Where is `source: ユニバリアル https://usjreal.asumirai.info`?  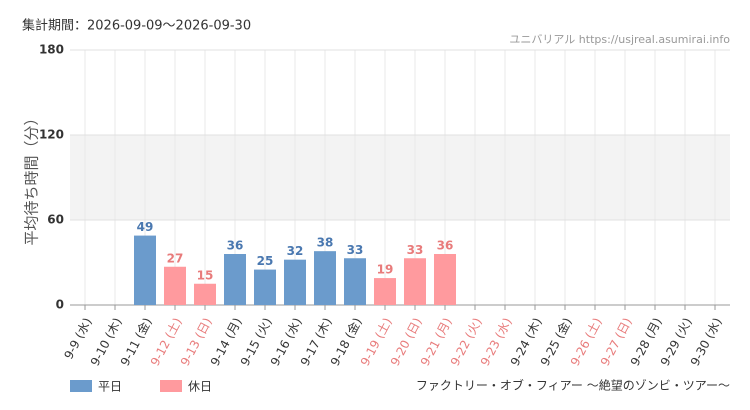
source: ユニバリアル https://usjreal.asumirai.info is located at coordinates (619, 39).